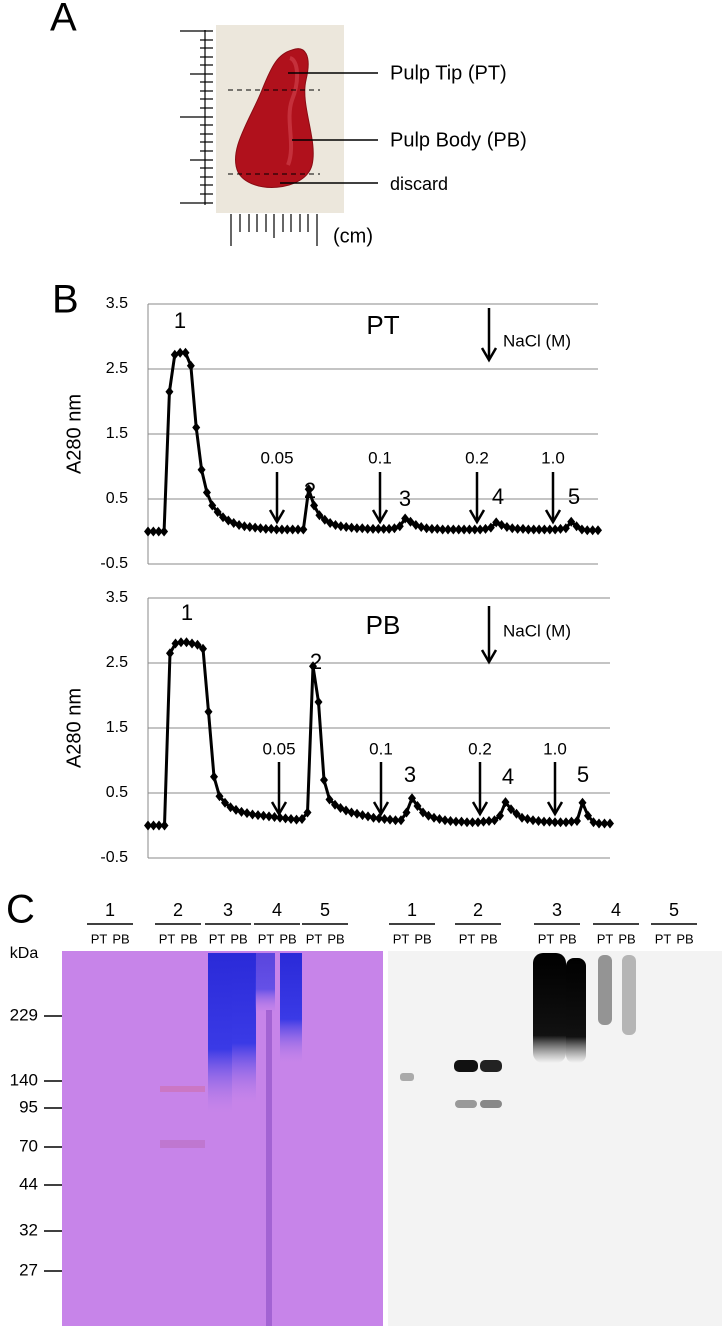  What do you see at coordinates (557, 910) in the screenshot?
I see `lane-label: 3` at bounding box center [557, 910].